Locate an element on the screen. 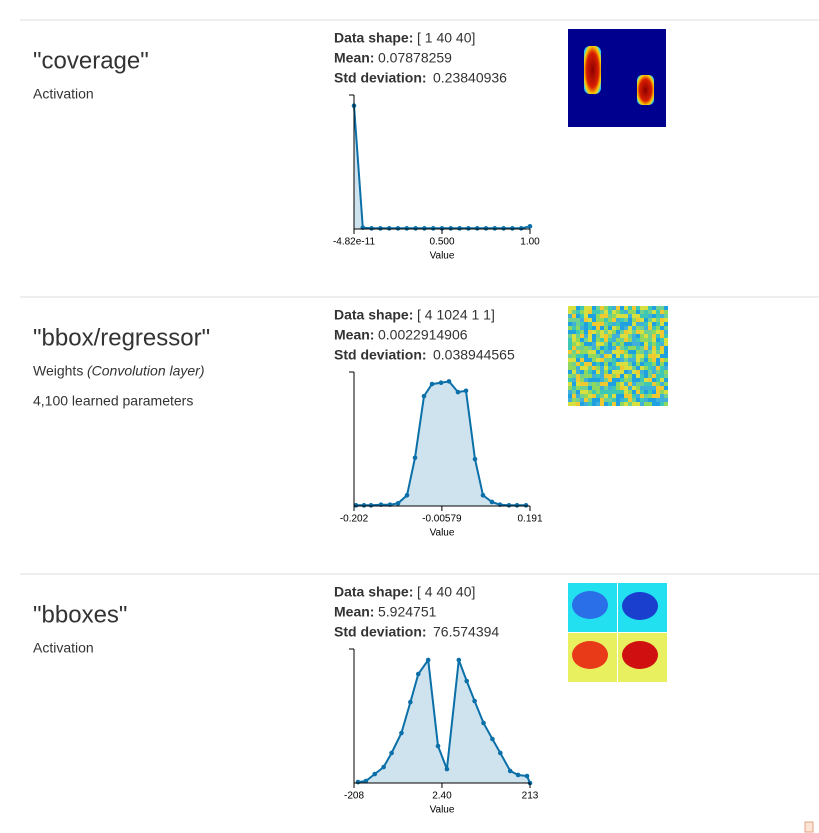  x-tick-label: 0.500 is located at coordinates (441, 242).